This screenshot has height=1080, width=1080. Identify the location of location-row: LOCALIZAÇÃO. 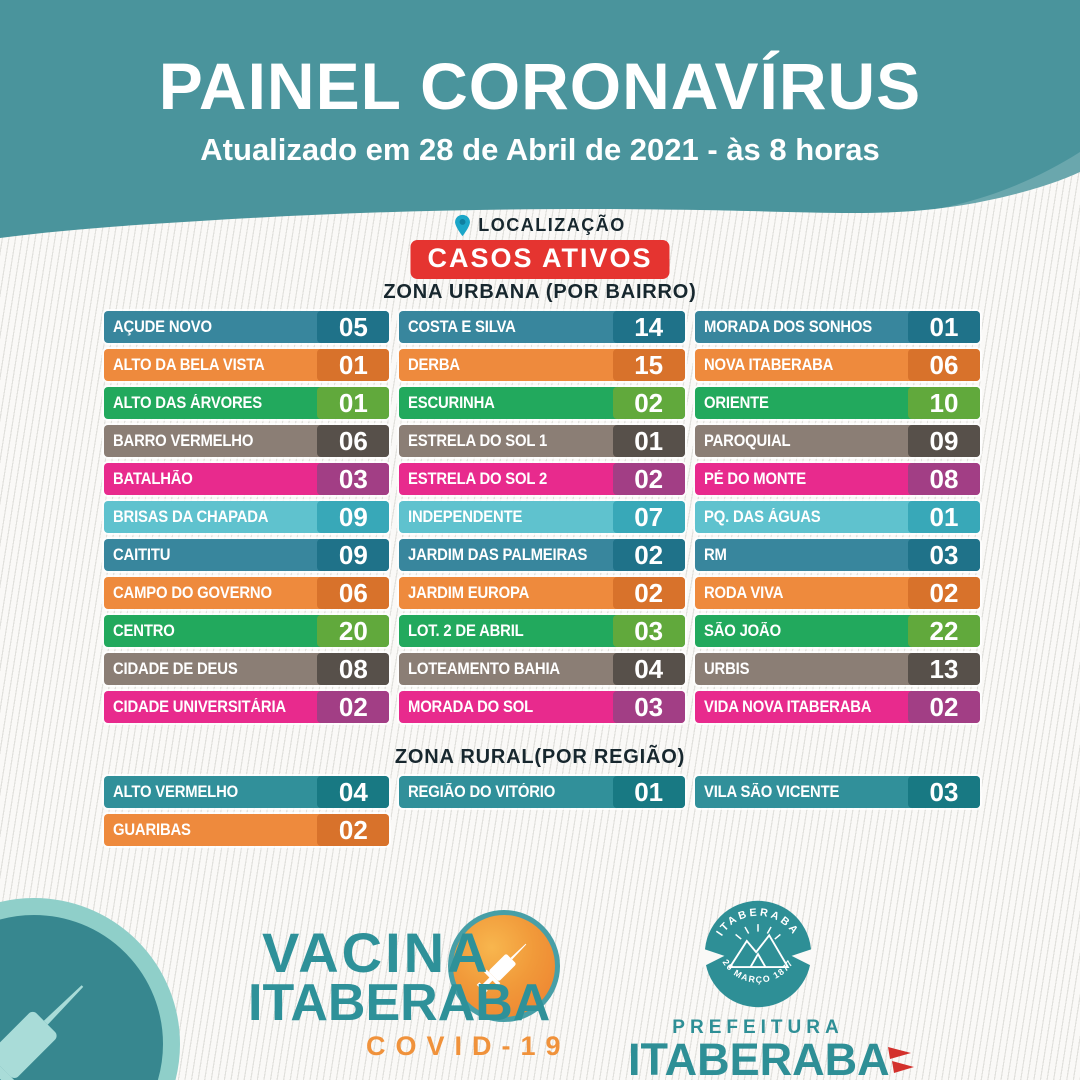
(540, 225).